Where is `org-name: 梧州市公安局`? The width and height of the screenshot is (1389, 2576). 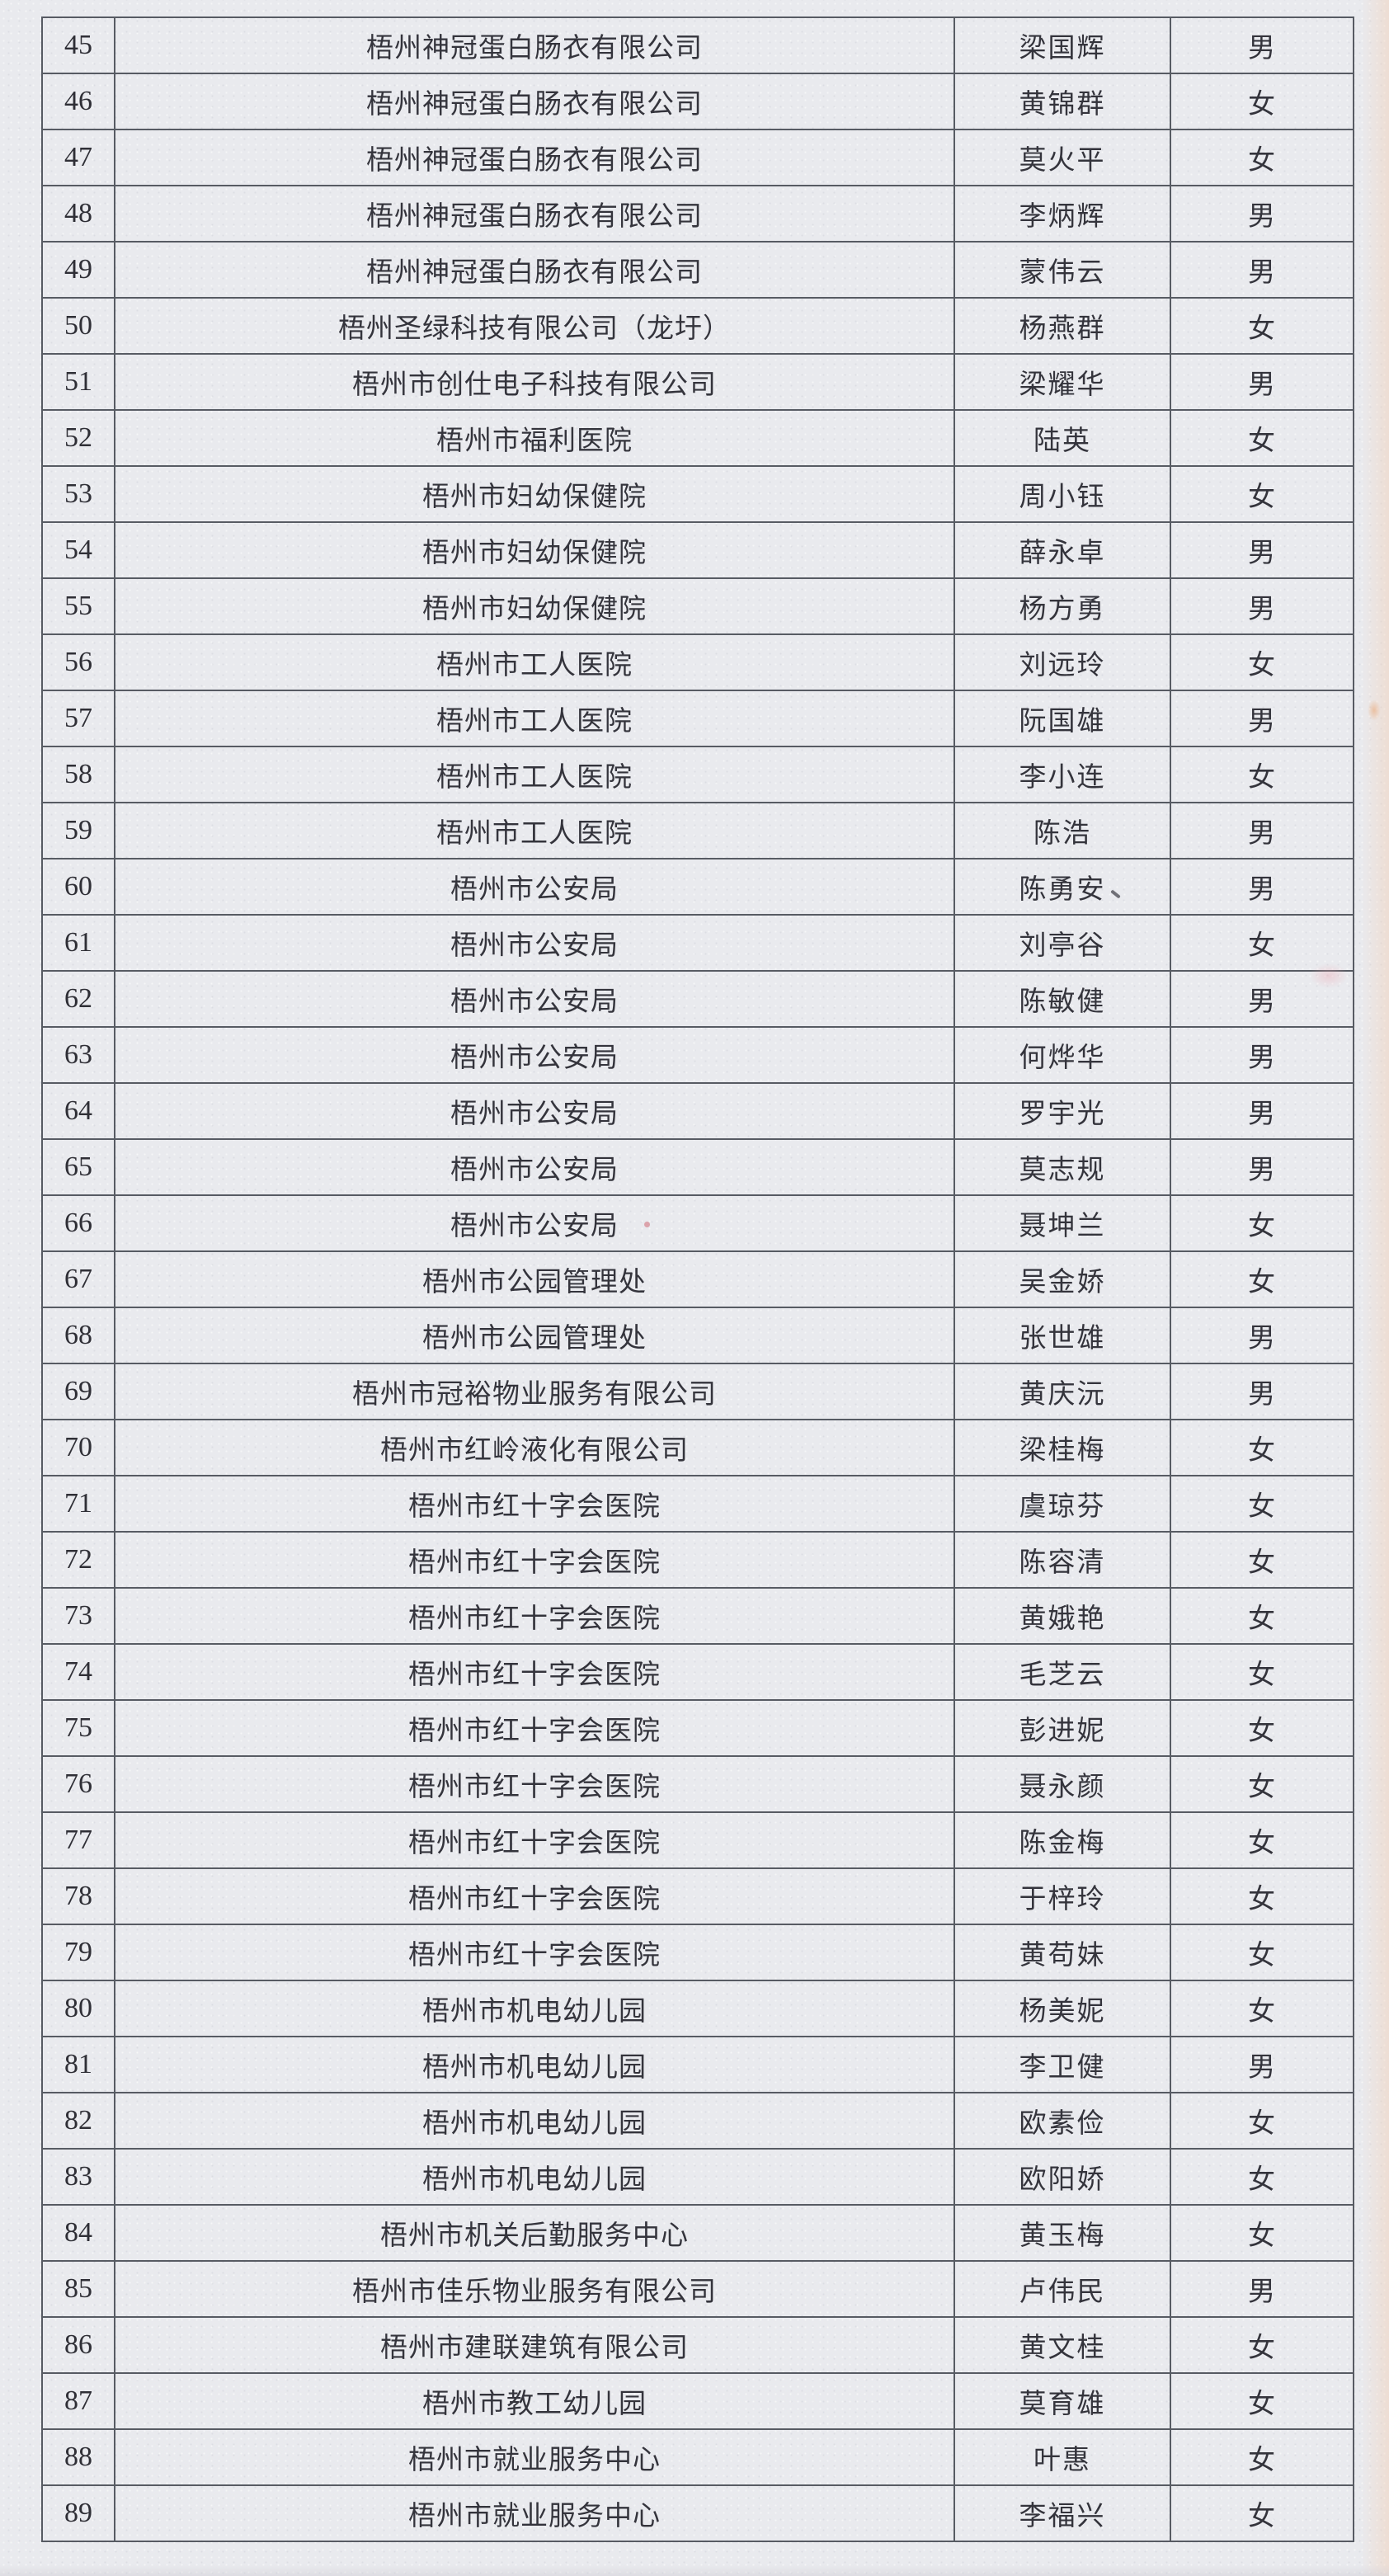 org-name: 梧州市公安局 is located at coordinates (535, 1055).